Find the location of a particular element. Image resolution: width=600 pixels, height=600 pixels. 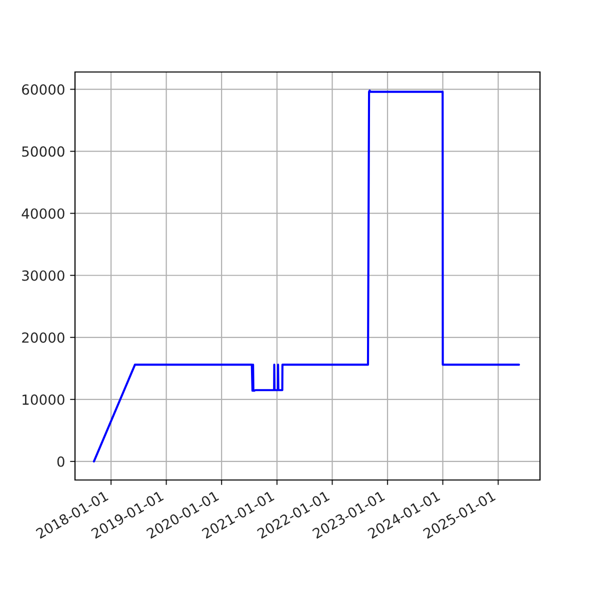

y-tick-label: 40000 is located at coordinates (43, 213).